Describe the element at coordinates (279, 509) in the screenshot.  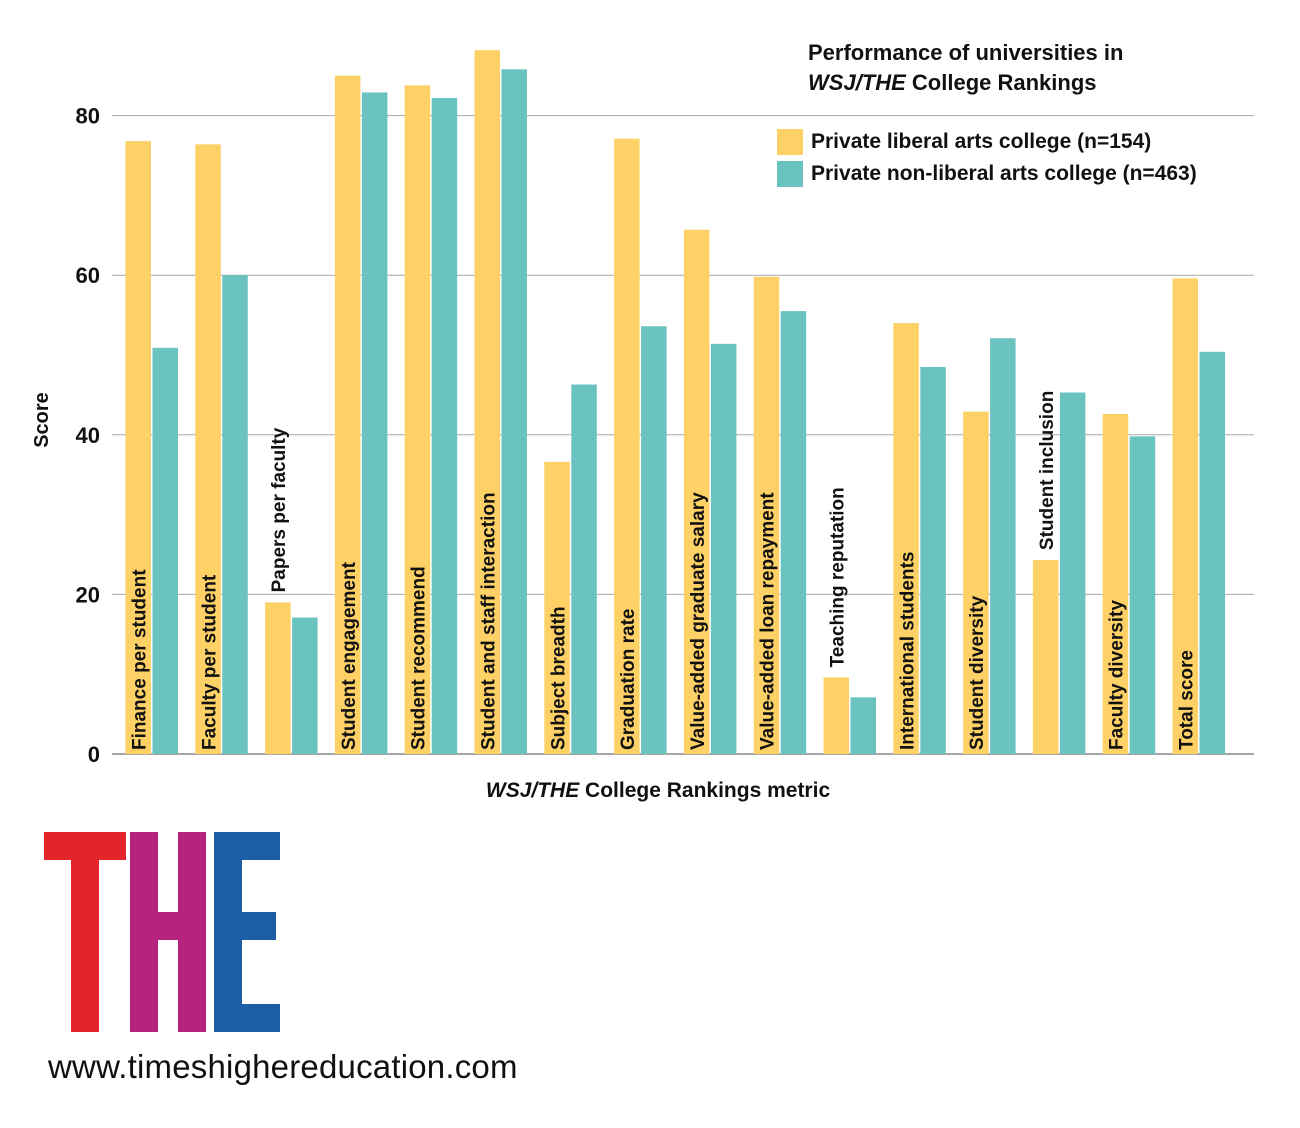
I see `category-label: Papers per faculty` at that location.